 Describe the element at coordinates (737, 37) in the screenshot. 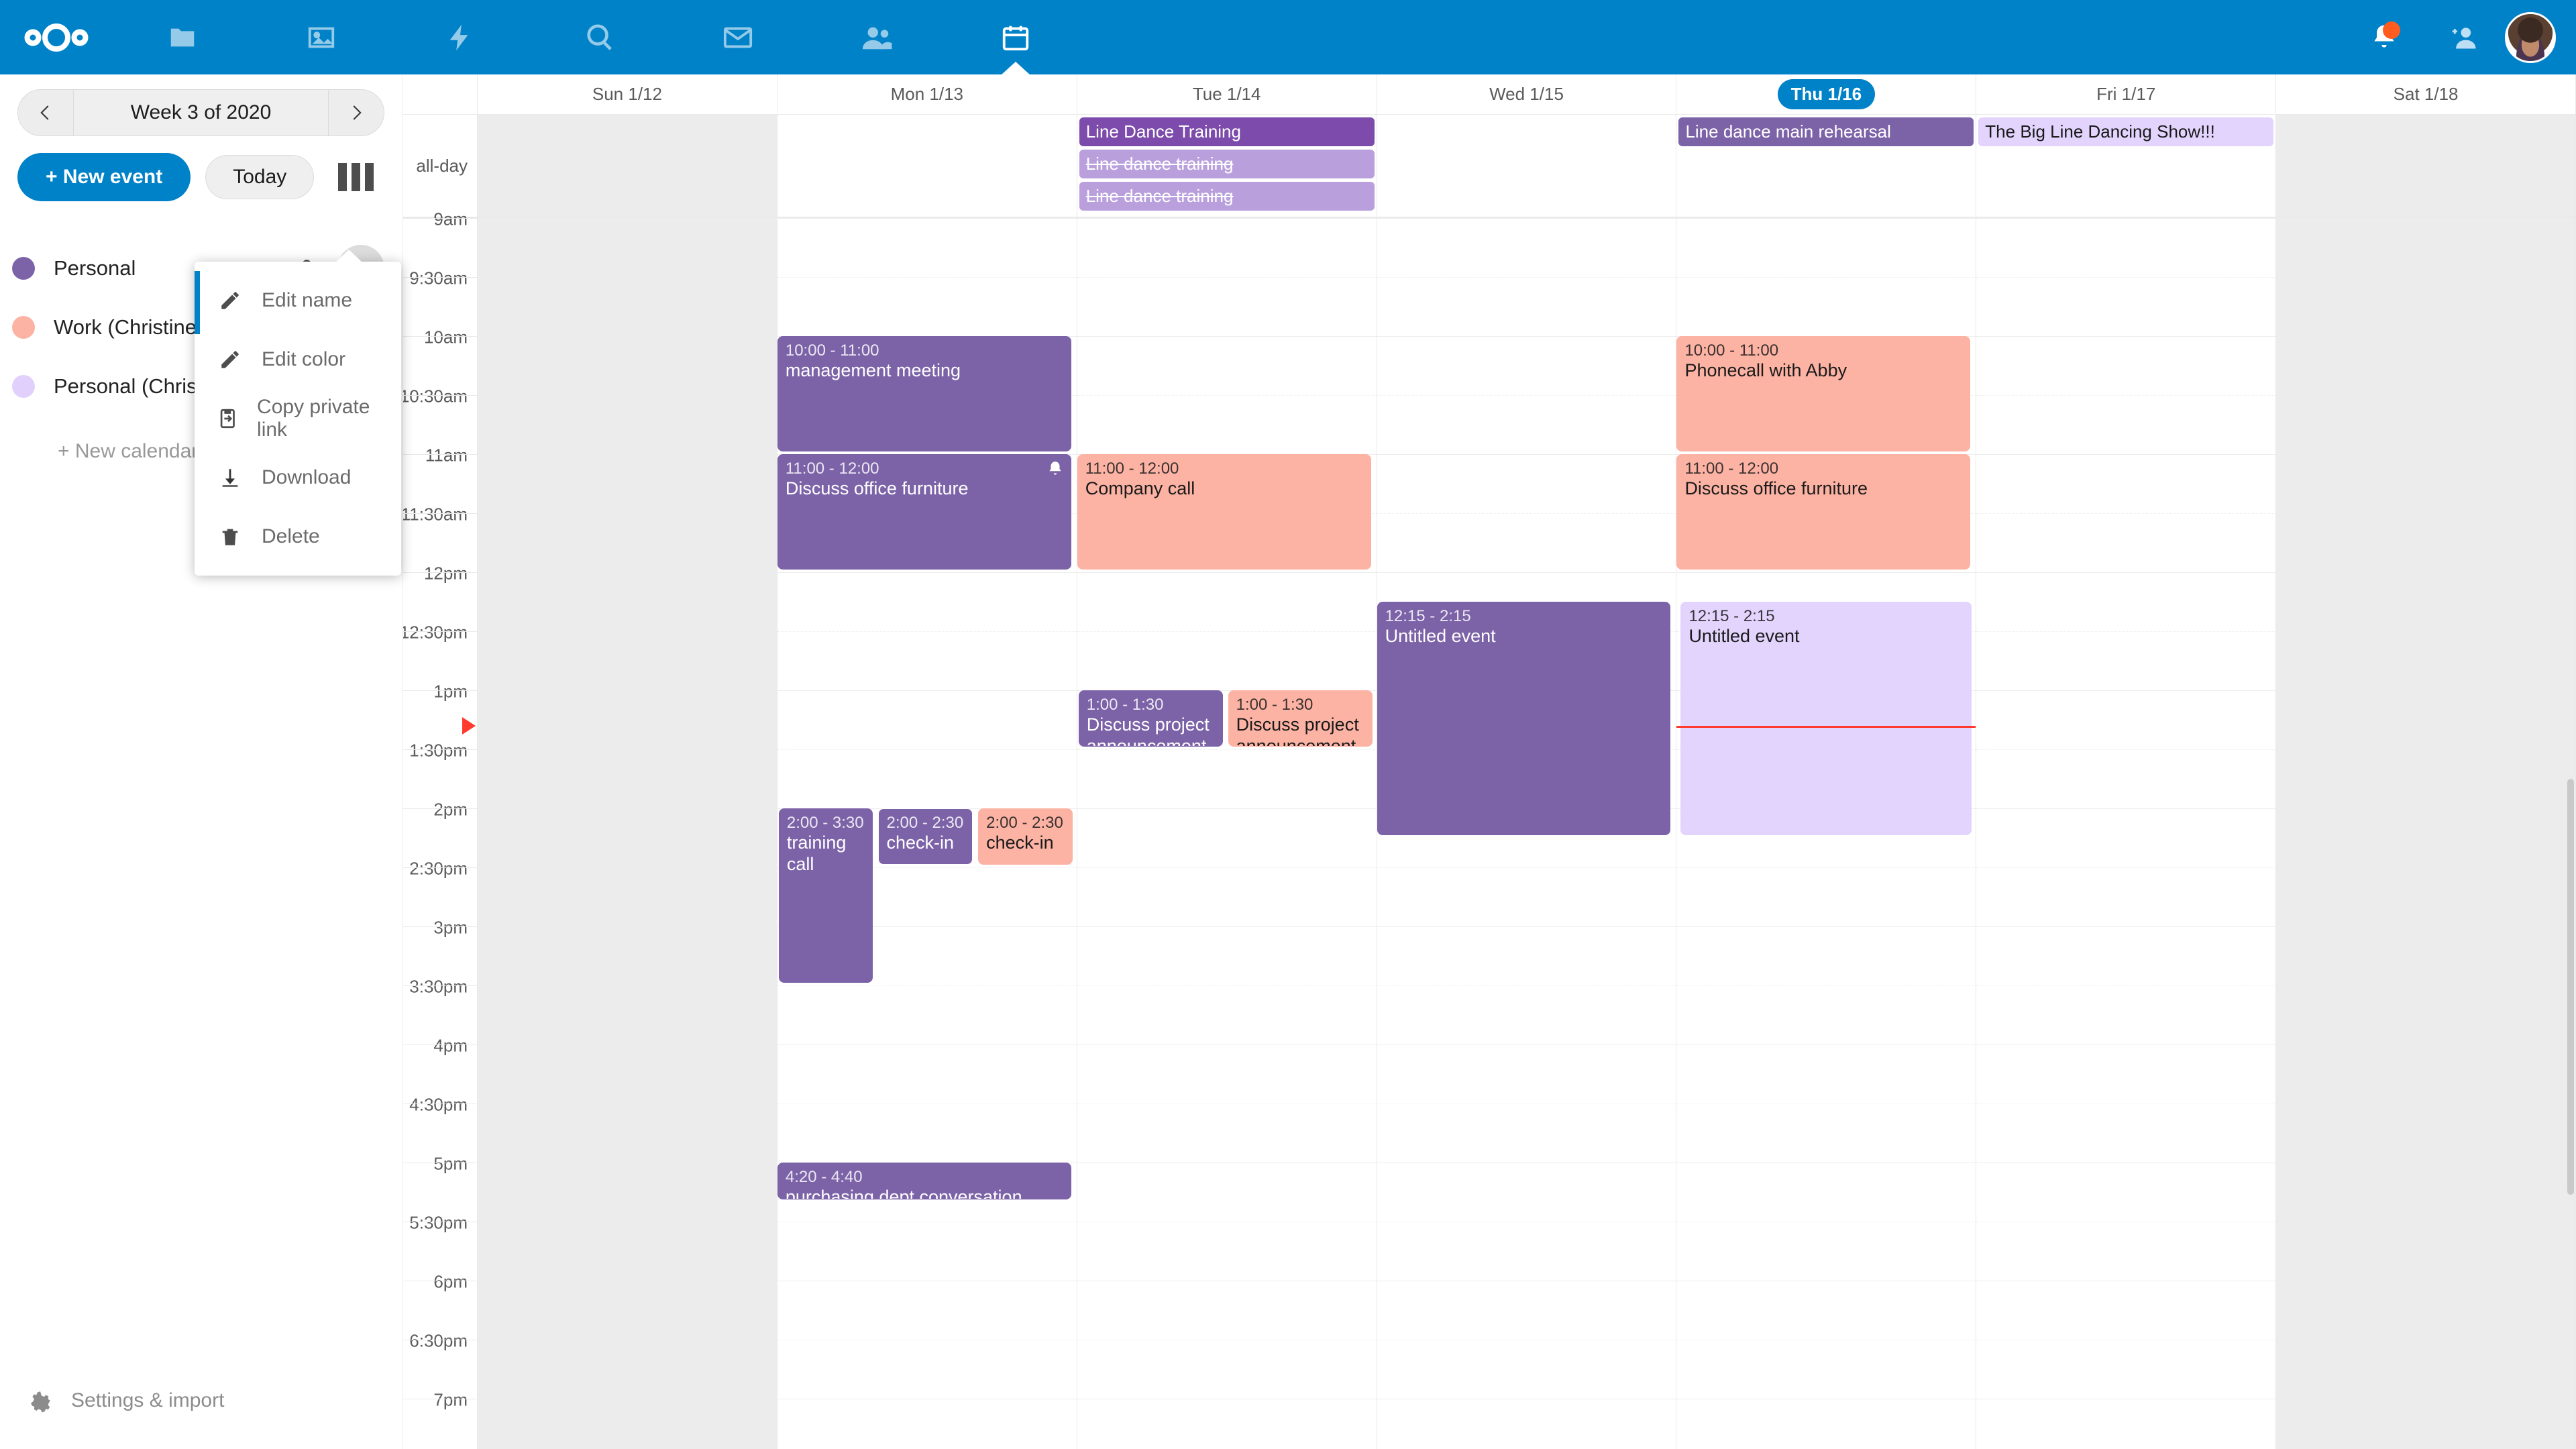

I see `nav-mail` at that location.